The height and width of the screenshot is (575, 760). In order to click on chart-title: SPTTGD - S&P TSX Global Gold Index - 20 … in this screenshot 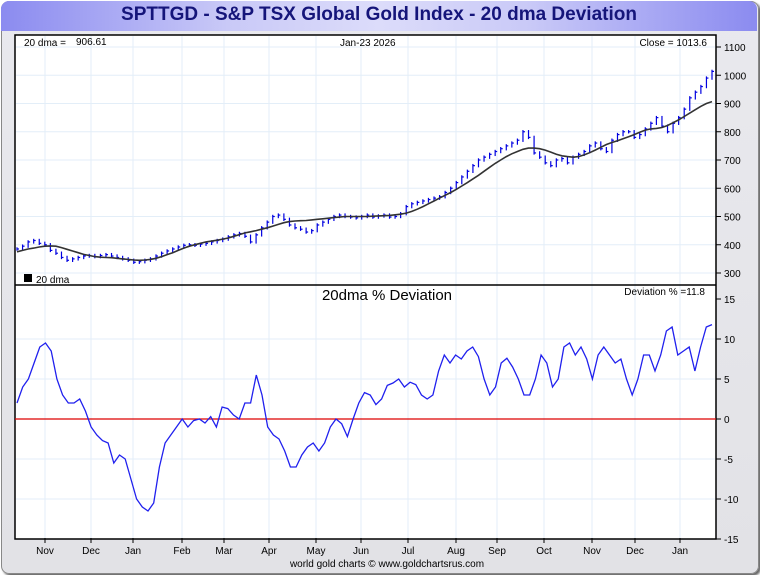, I will do `click(379, 14)`.